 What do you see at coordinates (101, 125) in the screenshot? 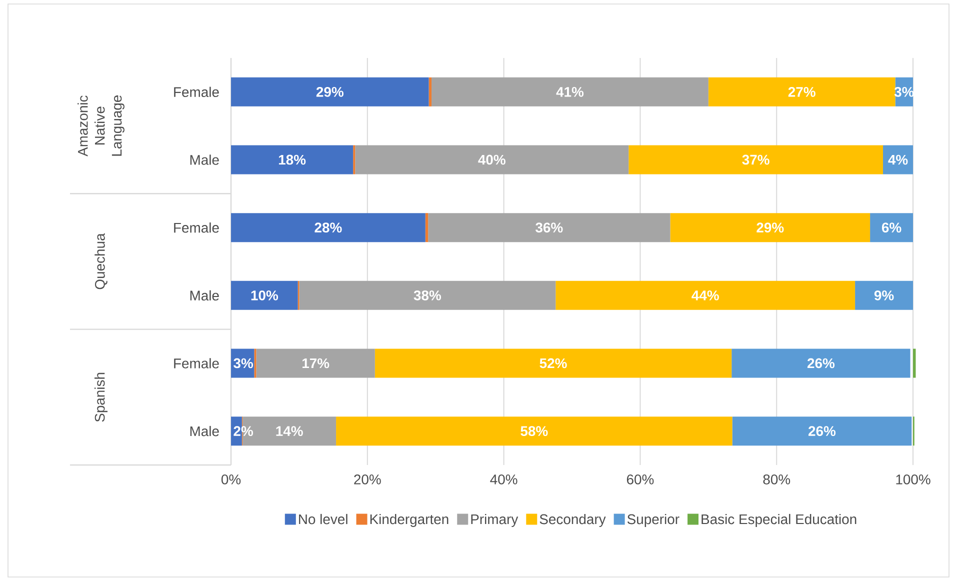
I see `text: Amazonic Native Language` at bounding box center [101, 125].